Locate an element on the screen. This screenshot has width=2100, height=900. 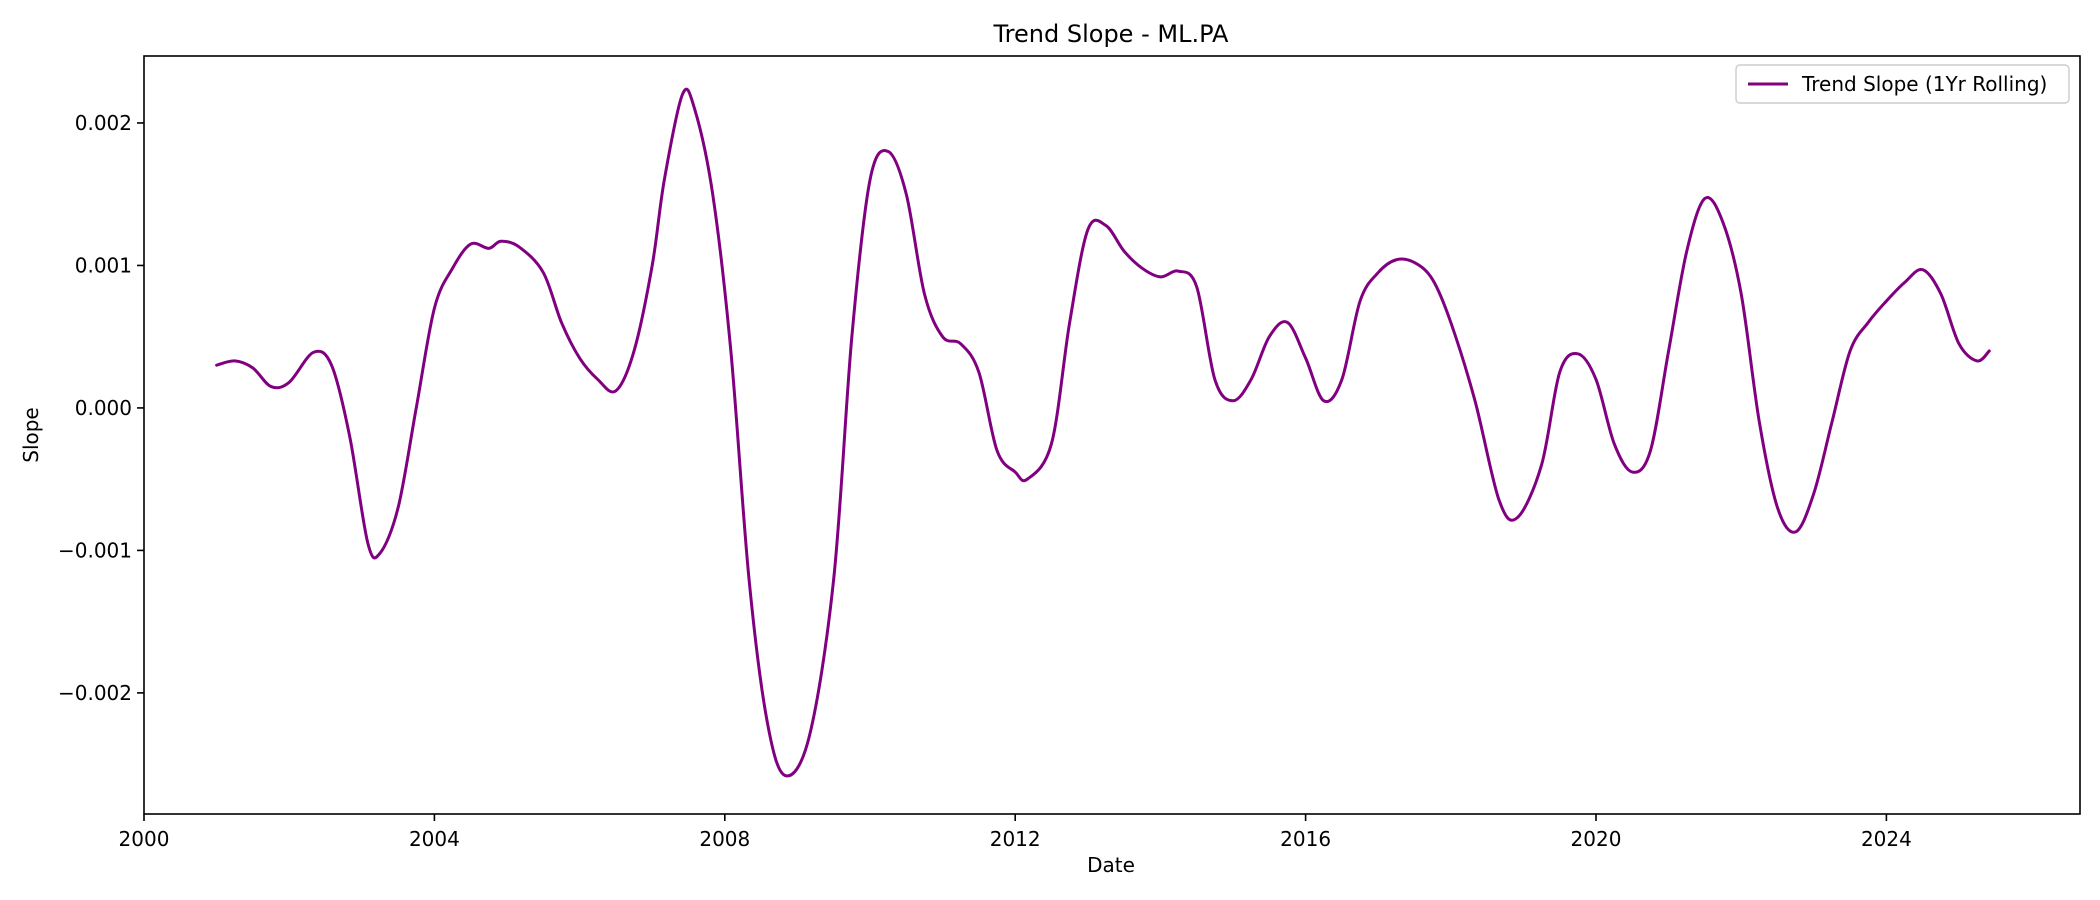
x-axis: 2000 2004 2008 2012 2016 2020 2024 is located at coordinates (1015, 832).